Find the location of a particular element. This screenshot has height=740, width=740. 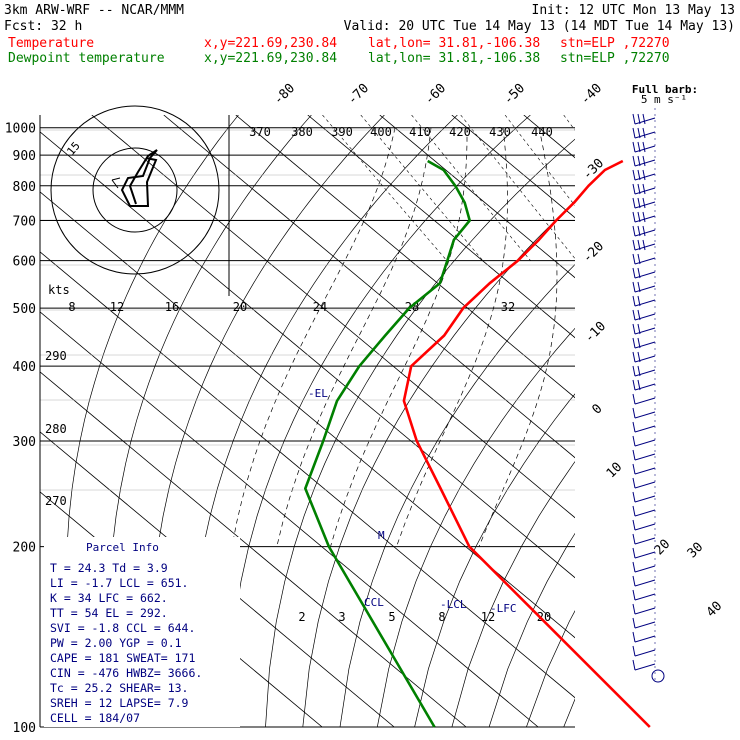

level-label-ccl: CCL is located at coordinates (374, 602).